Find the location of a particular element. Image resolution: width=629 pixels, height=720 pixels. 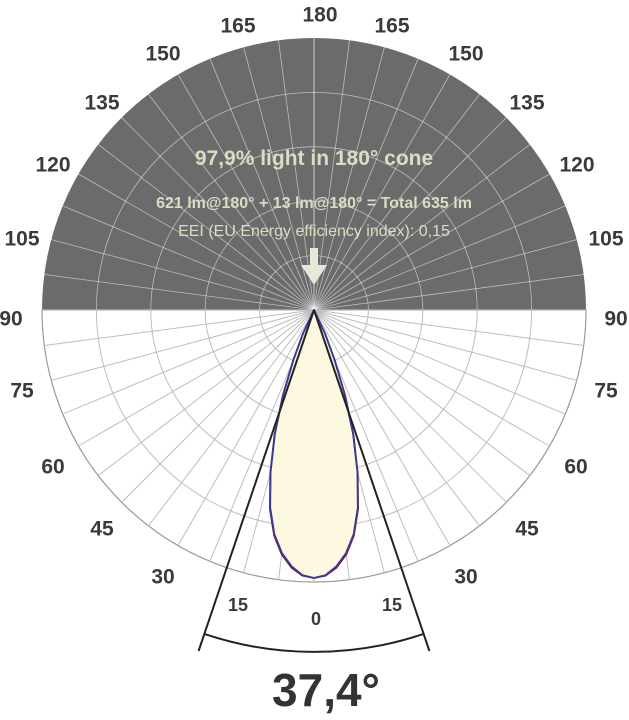

beam-line-left is located at coordinates (256, 480).